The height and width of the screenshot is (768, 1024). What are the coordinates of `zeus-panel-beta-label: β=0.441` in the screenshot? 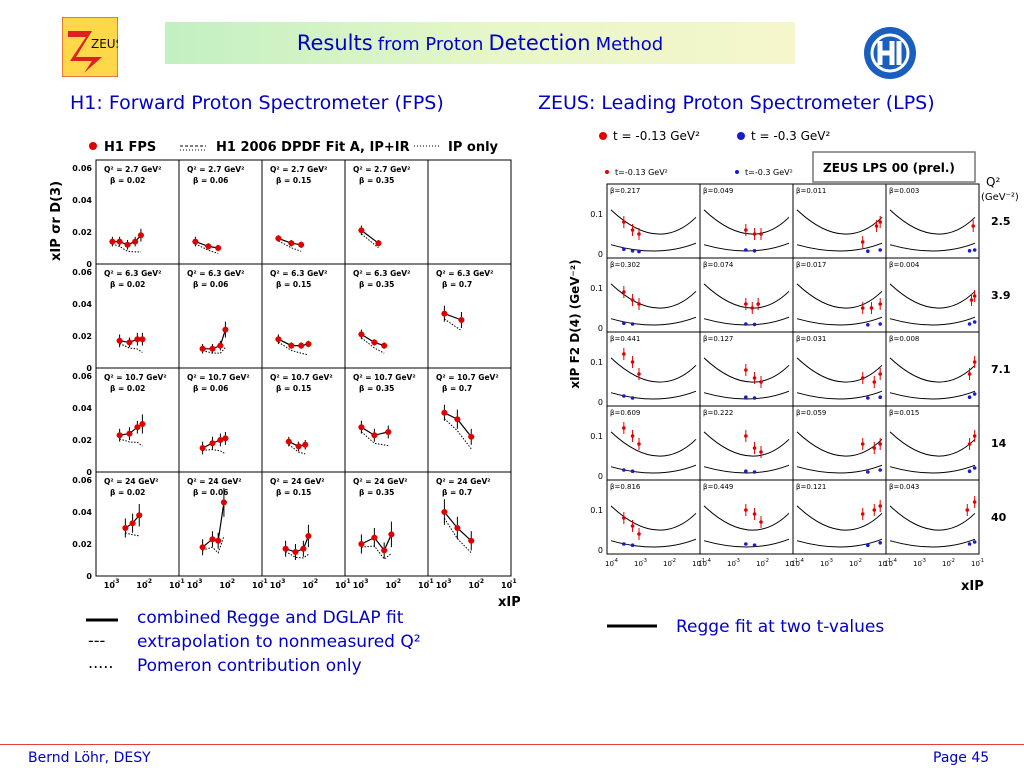 It's located at (625, 339).